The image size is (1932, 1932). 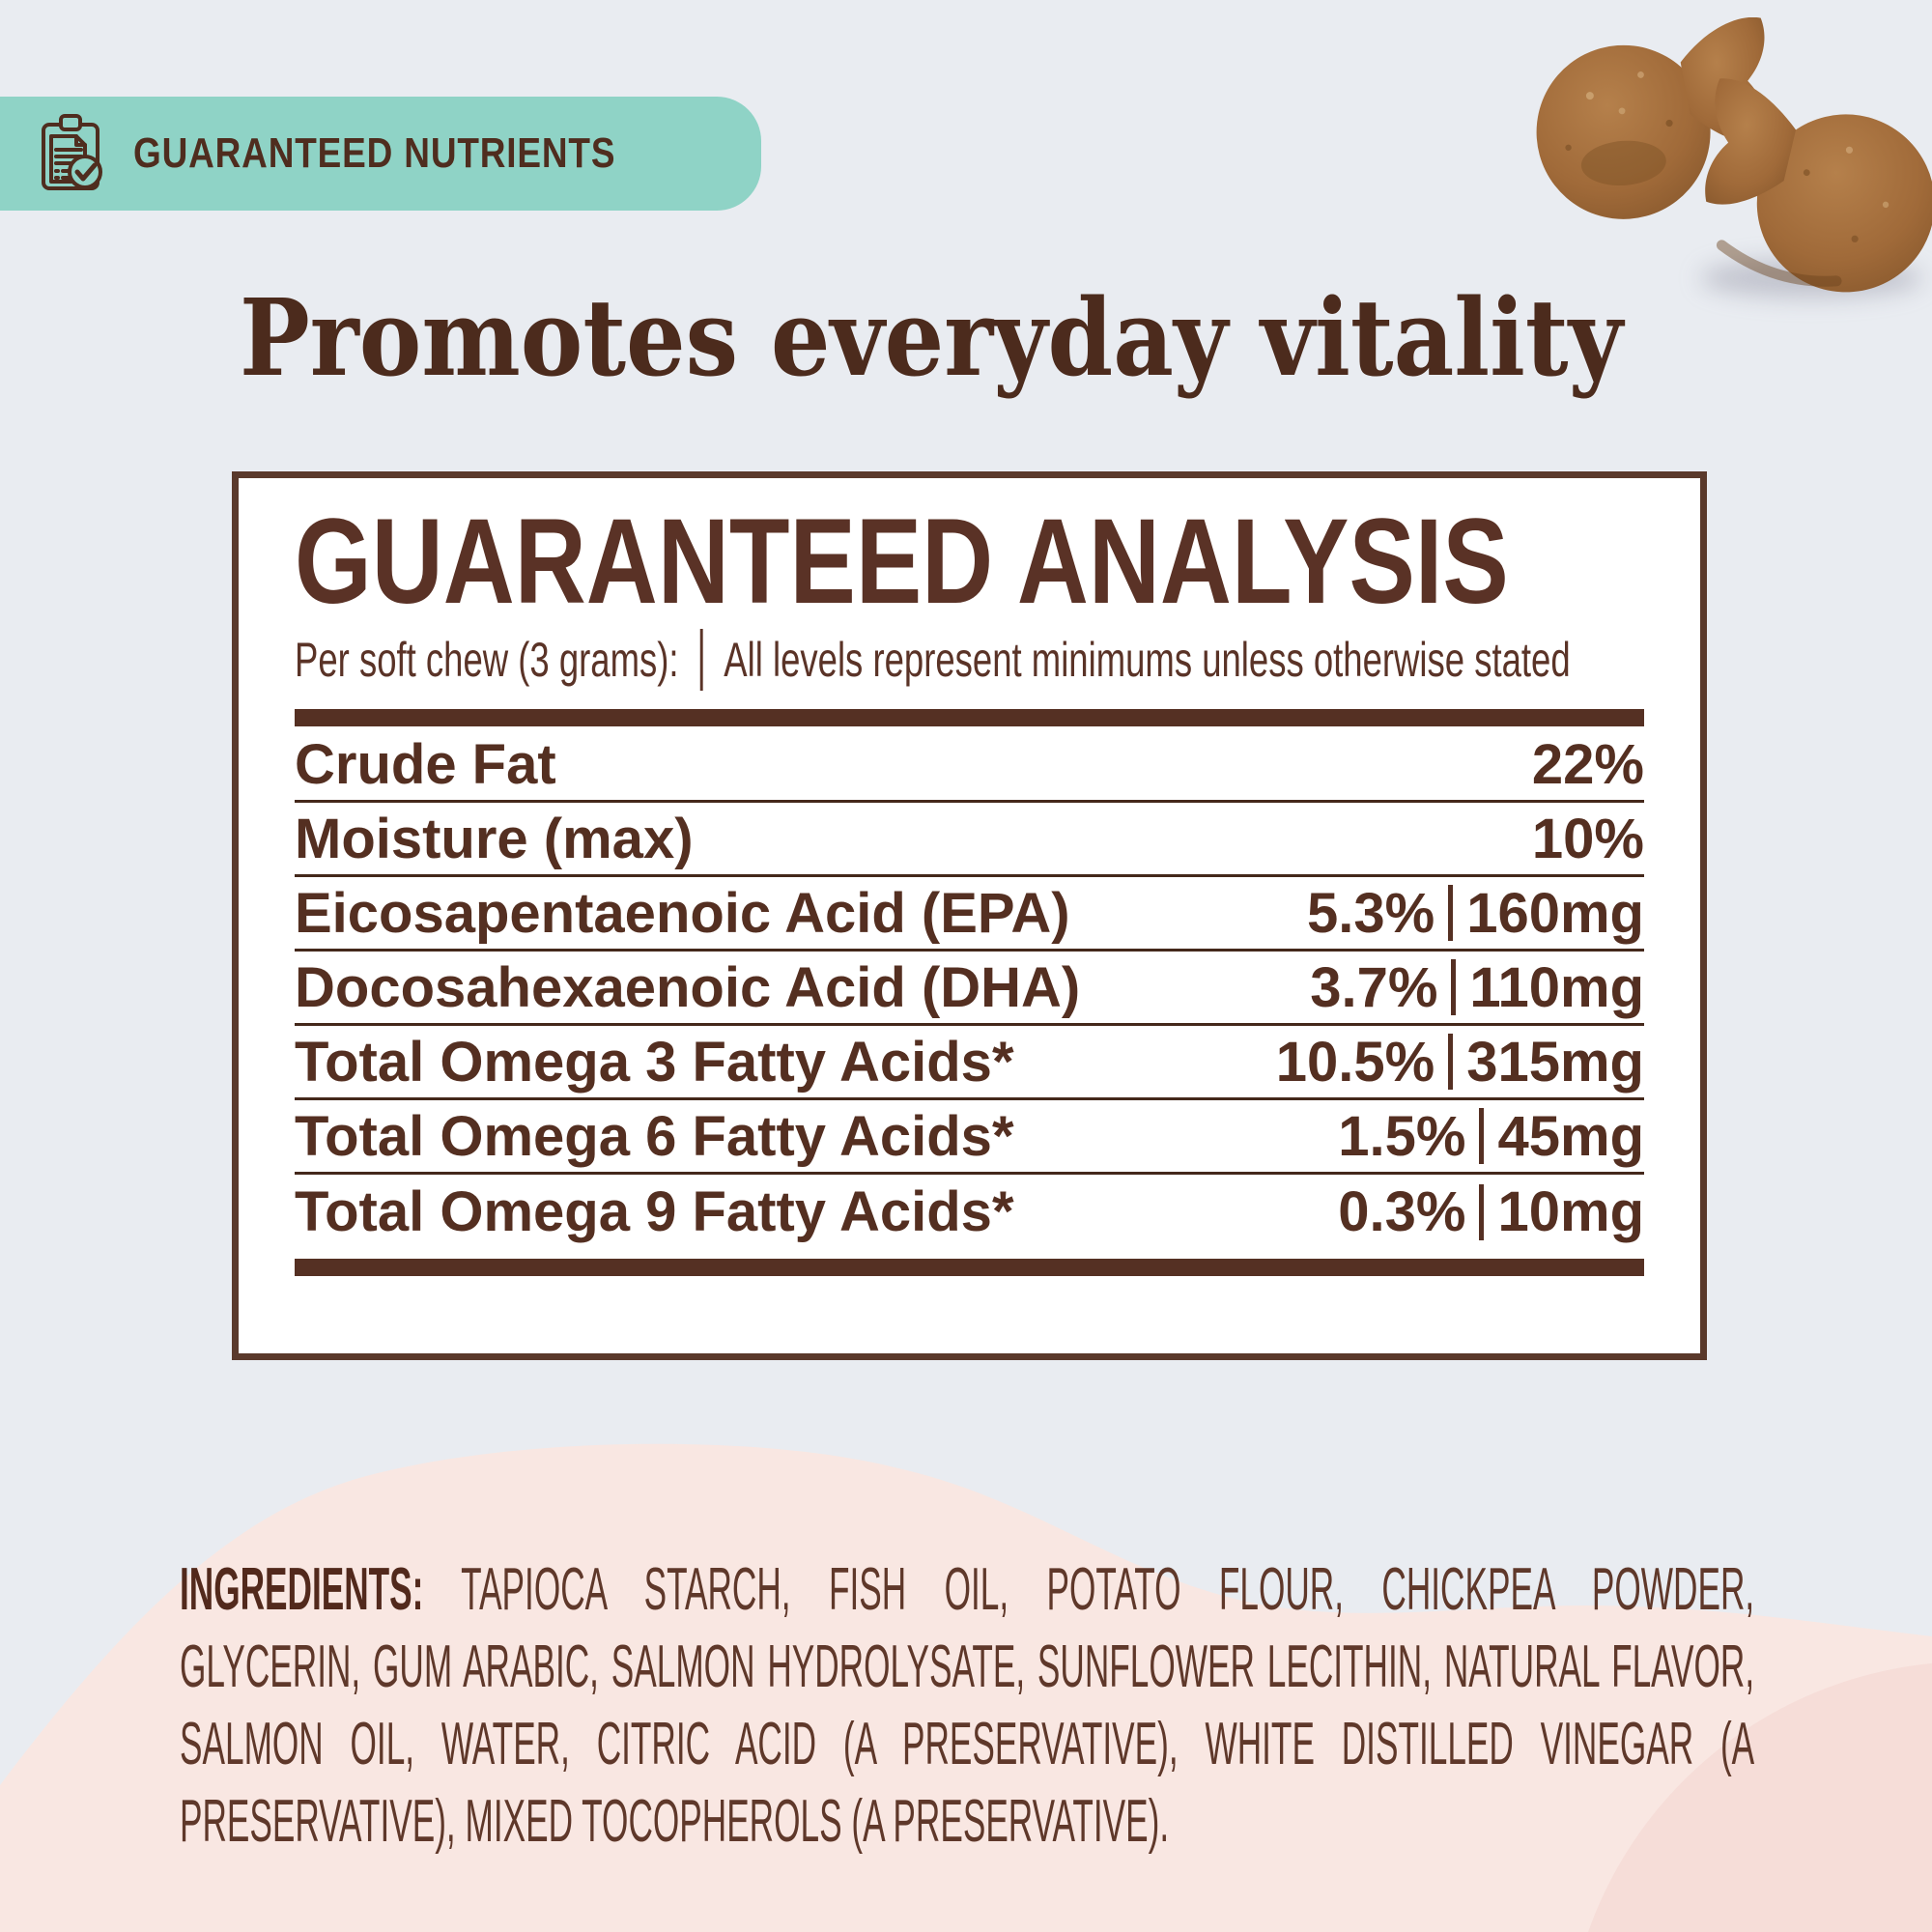 I want to click on fish-treats-image, so click(x=1734, y=155).